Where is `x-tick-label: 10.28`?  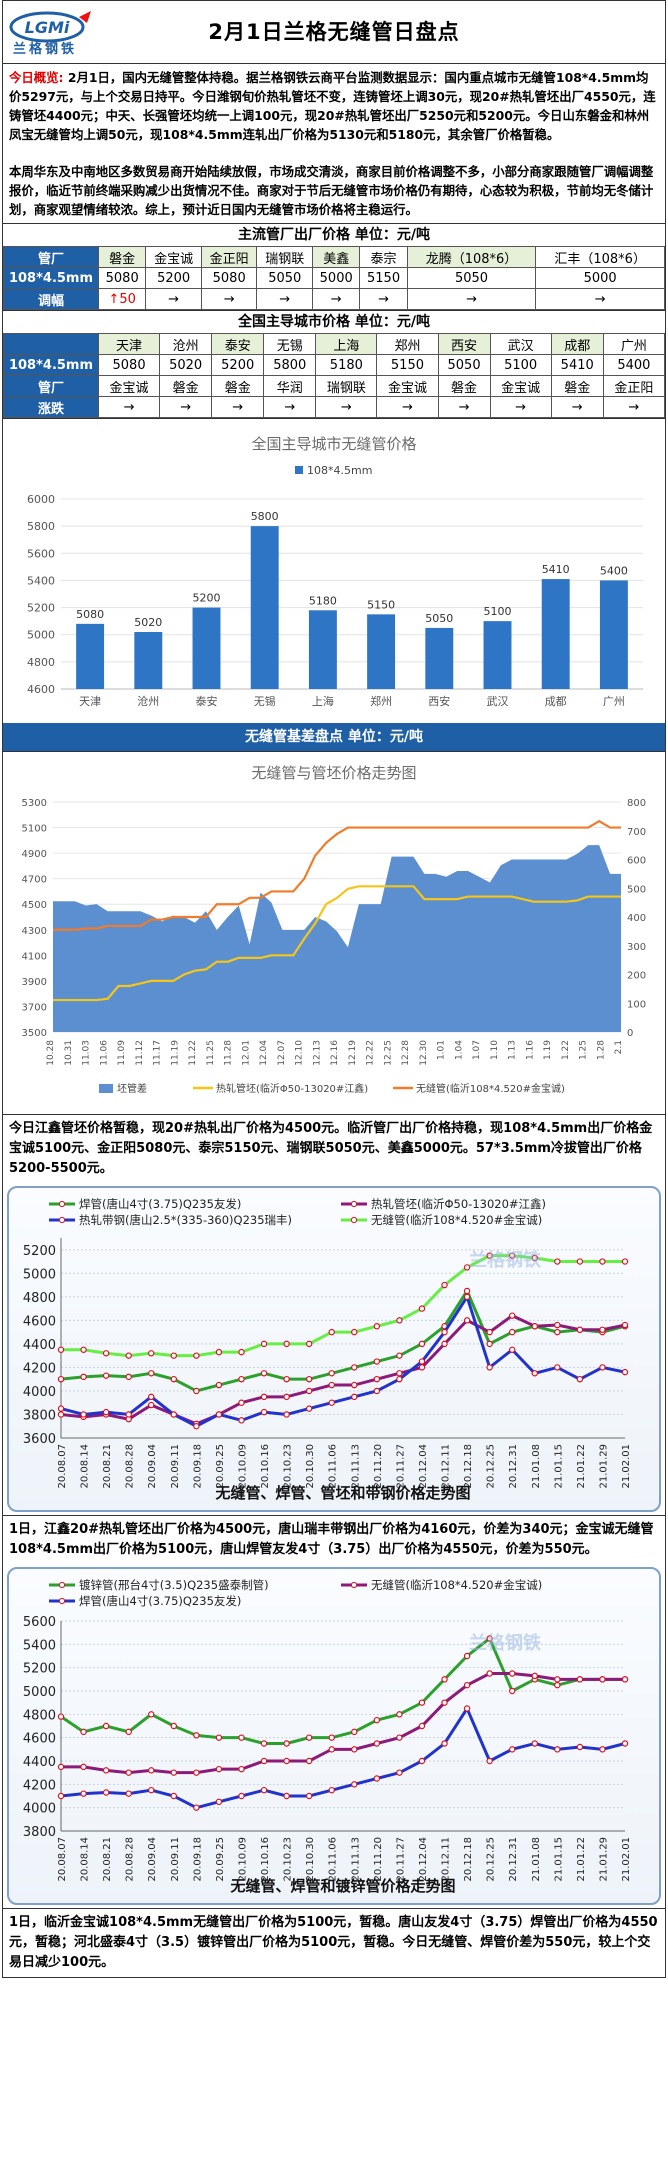 x-tick-label: 10.28 is located at coordinates (51, 1053).